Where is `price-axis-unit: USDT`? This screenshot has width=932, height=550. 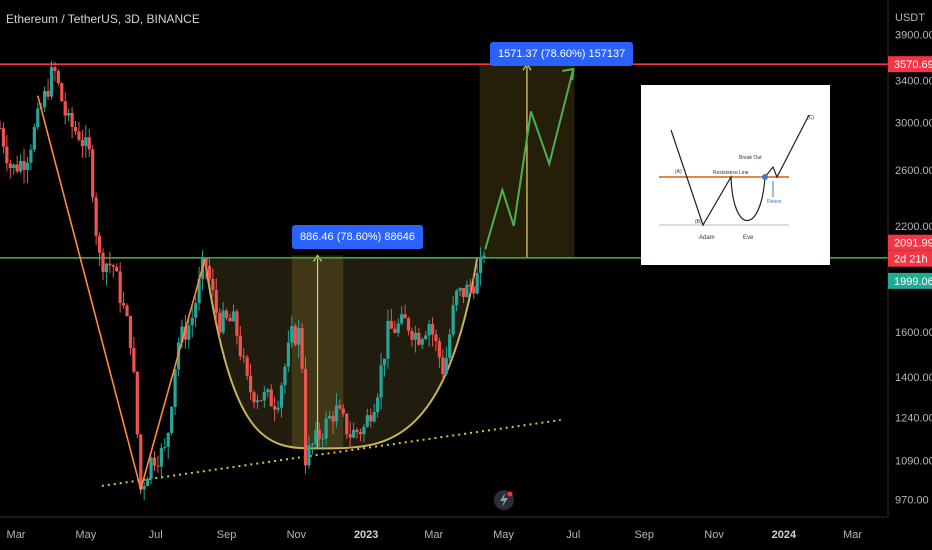 price-axis-unit: USDT is located at coordinates (910, 18).